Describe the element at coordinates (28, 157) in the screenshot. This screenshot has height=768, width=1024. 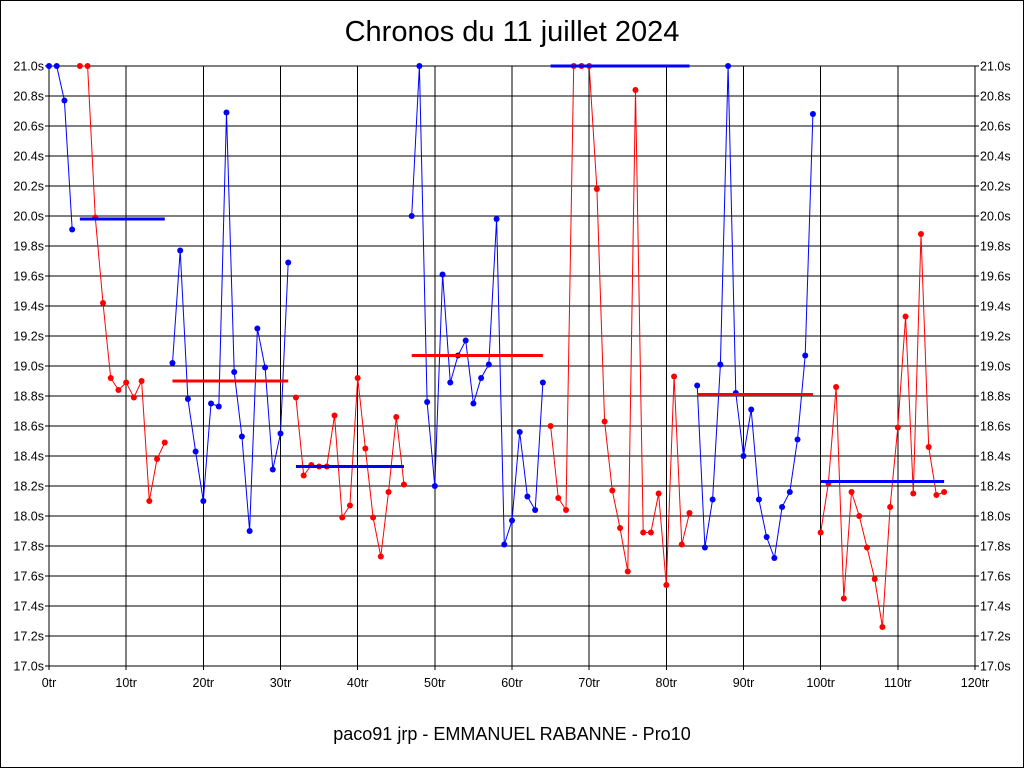
I see `y-tick-label-left: 20.4s` at that location.